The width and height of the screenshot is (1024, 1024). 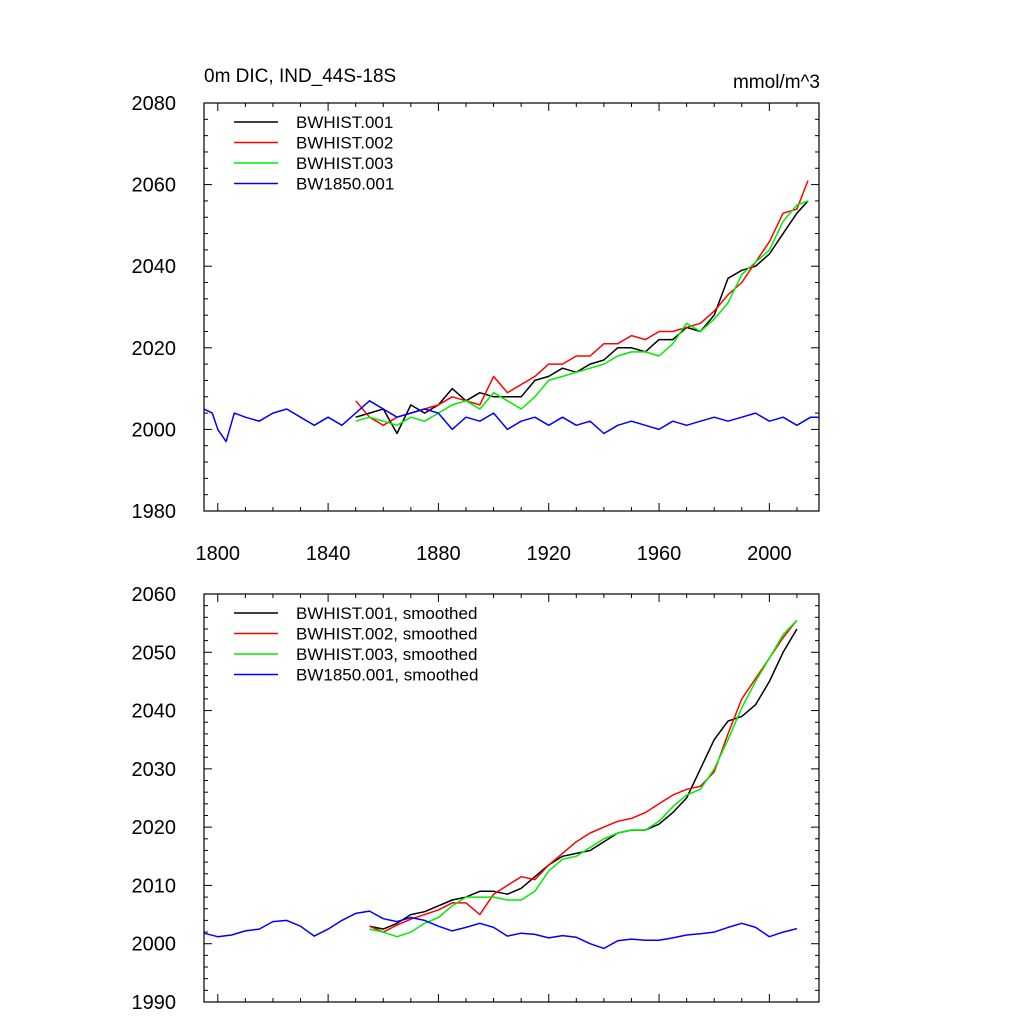 What do you see at coordinates (218, 554) in the screenshot?
I see `x-tick-label: 1800` at bounding box center [218, 554].